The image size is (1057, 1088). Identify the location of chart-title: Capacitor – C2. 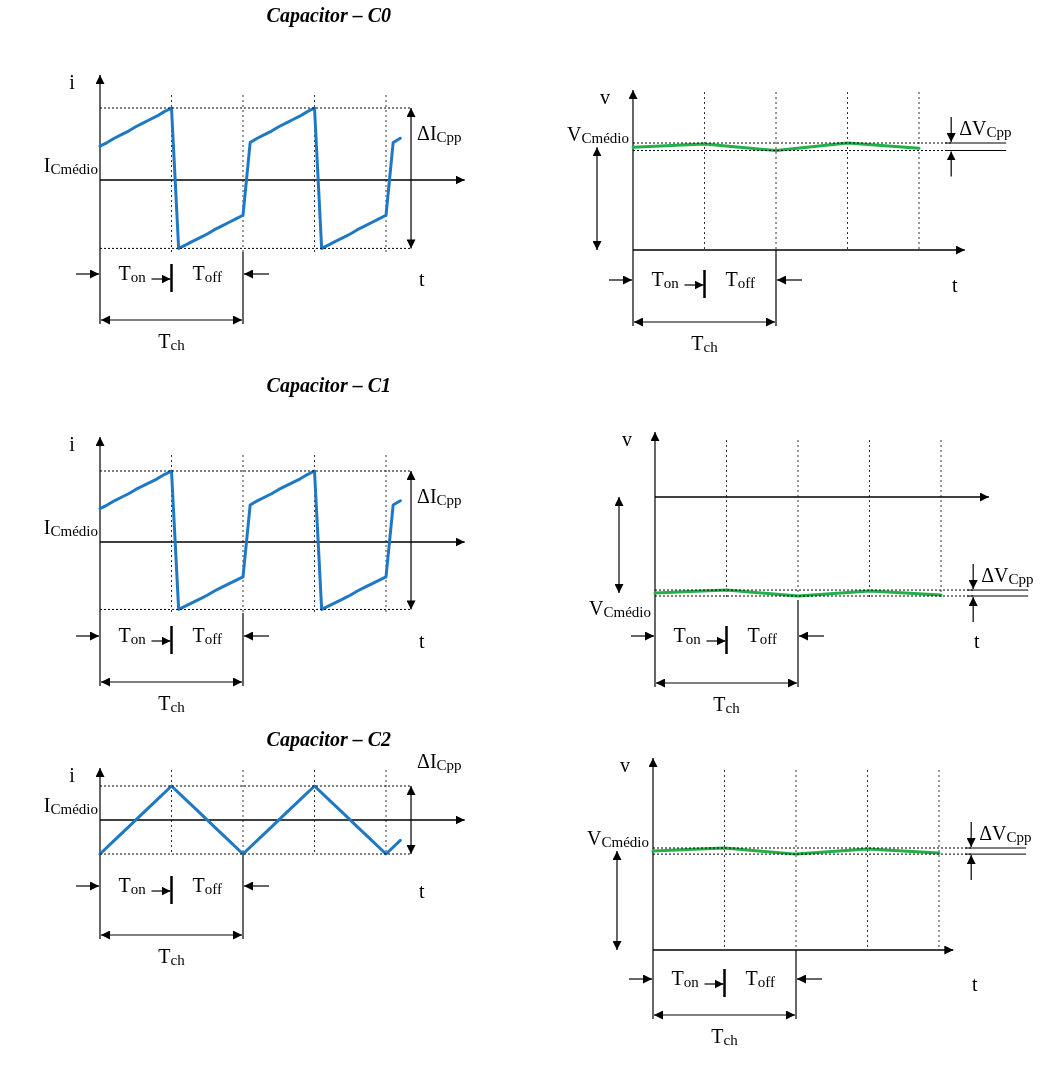
(329, 739).